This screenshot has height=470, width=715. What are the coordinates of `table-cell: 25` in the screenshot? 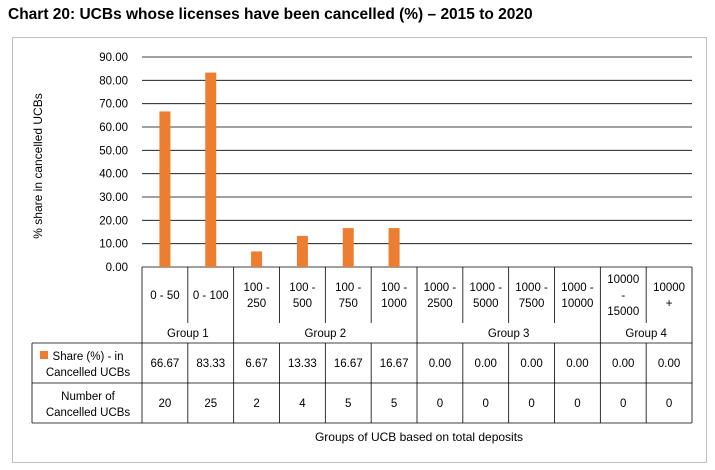 It's located at (210, 404).